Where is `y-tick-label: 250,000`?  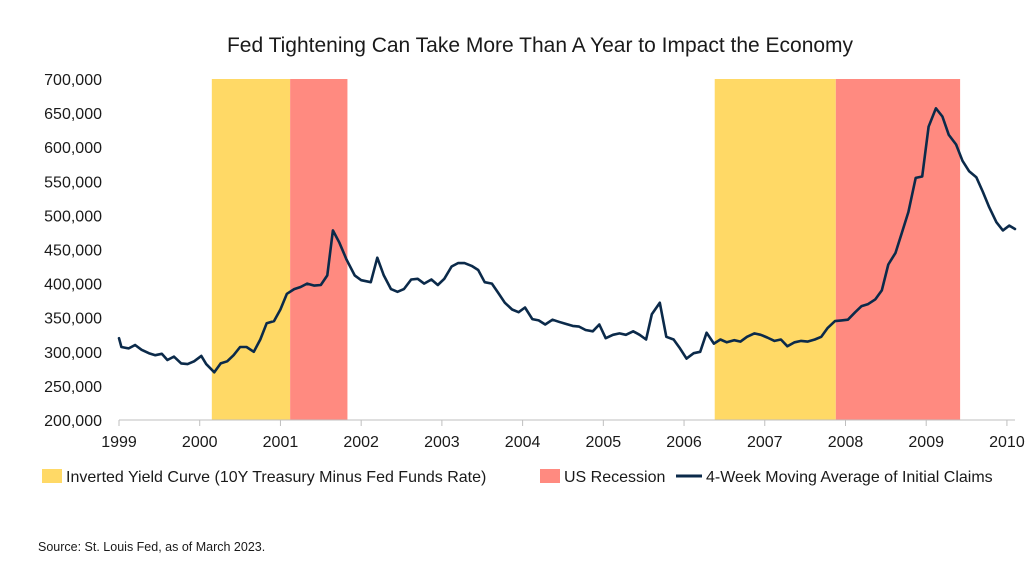 y-tick-label: 250,000 is located at coordinates (73, 387).